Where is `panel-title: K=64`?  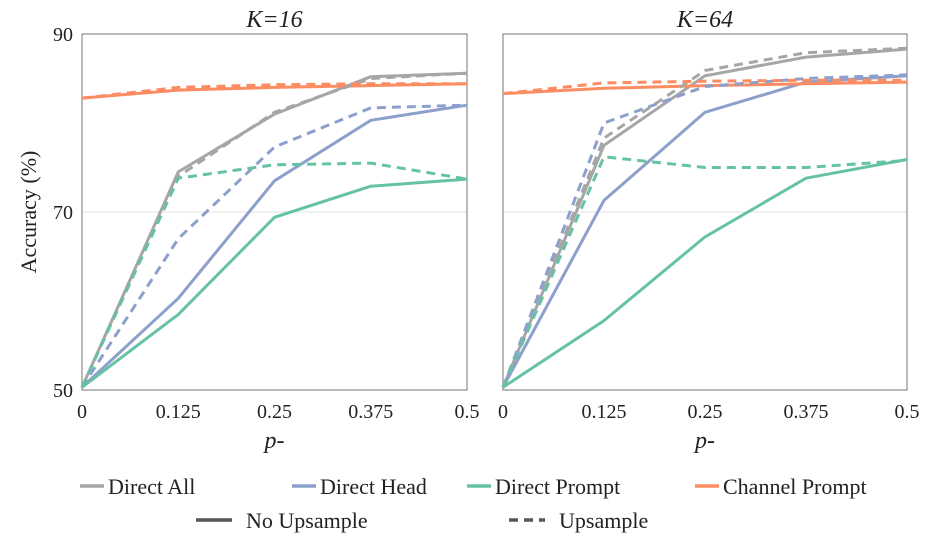
panel-title: K=64 is located at coordinates (704, 20).